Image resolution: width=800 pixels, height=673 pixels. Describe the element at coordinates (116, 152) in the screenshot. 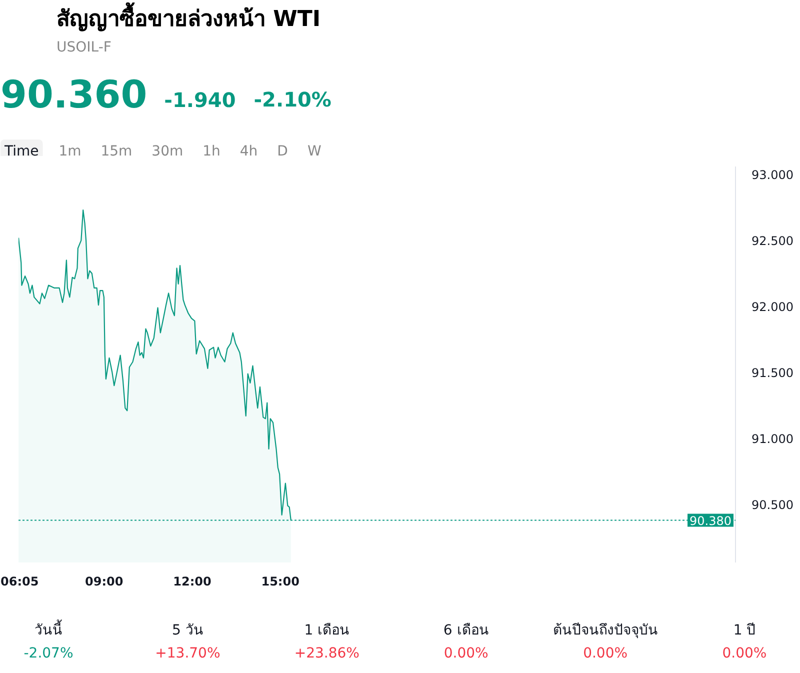

I see `text: 15m` at that location.